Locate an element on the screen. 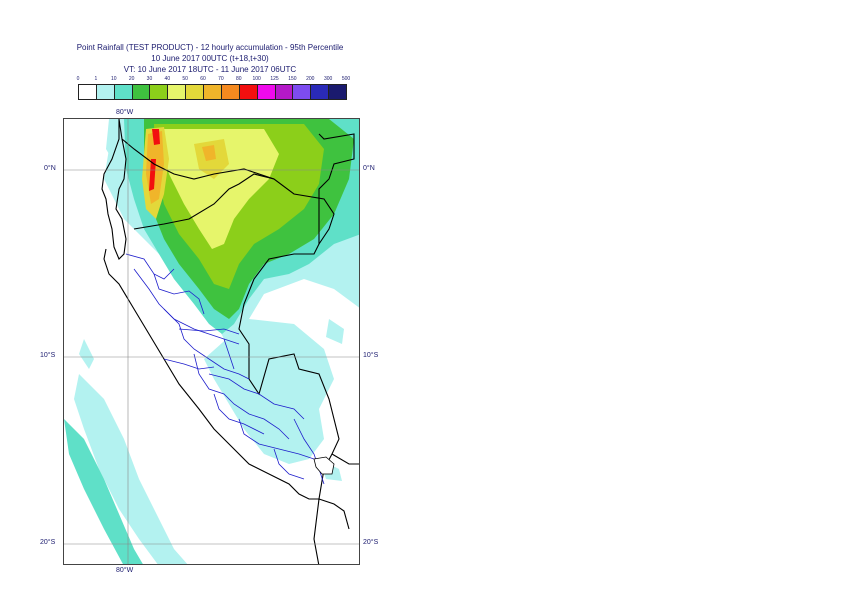 The width and height of the screenshot is (842, 596). lat-label-left-0: 0°N is located at coordinates (50, 168).